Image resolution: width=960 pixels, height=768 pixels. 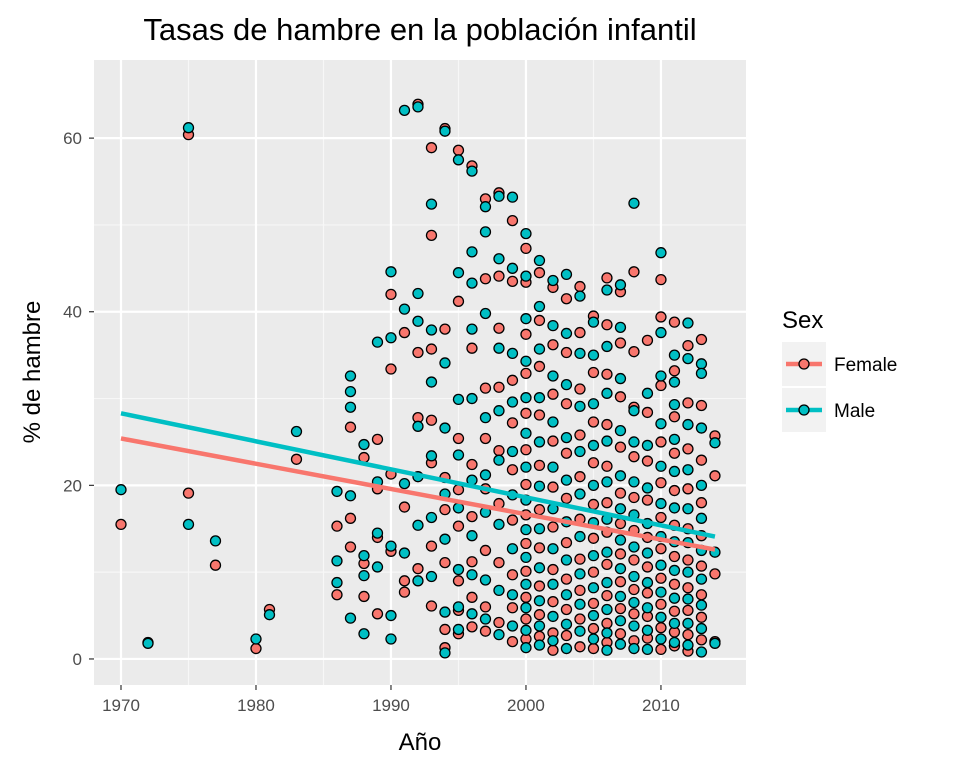 What do you see at coordinates (391, 705) in the screenshot?
I see `x-tick-label: 1990` at bounding box center [391, 705].